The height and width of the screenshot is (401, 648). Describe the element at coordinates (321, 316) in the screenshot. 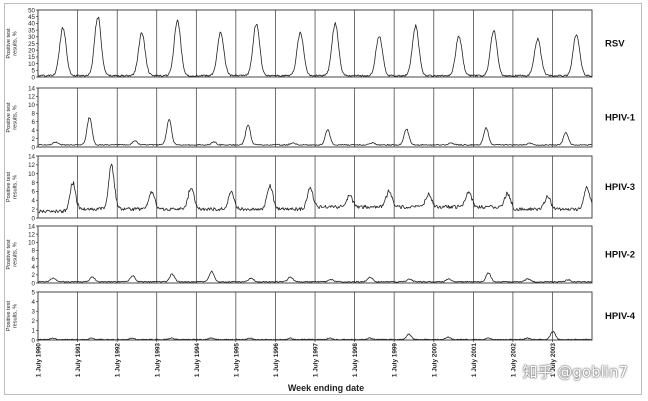

I see `panel-hpiv-4: 0 1 2 3 4 5 Positive testresults, % HPIV-4` at that location.